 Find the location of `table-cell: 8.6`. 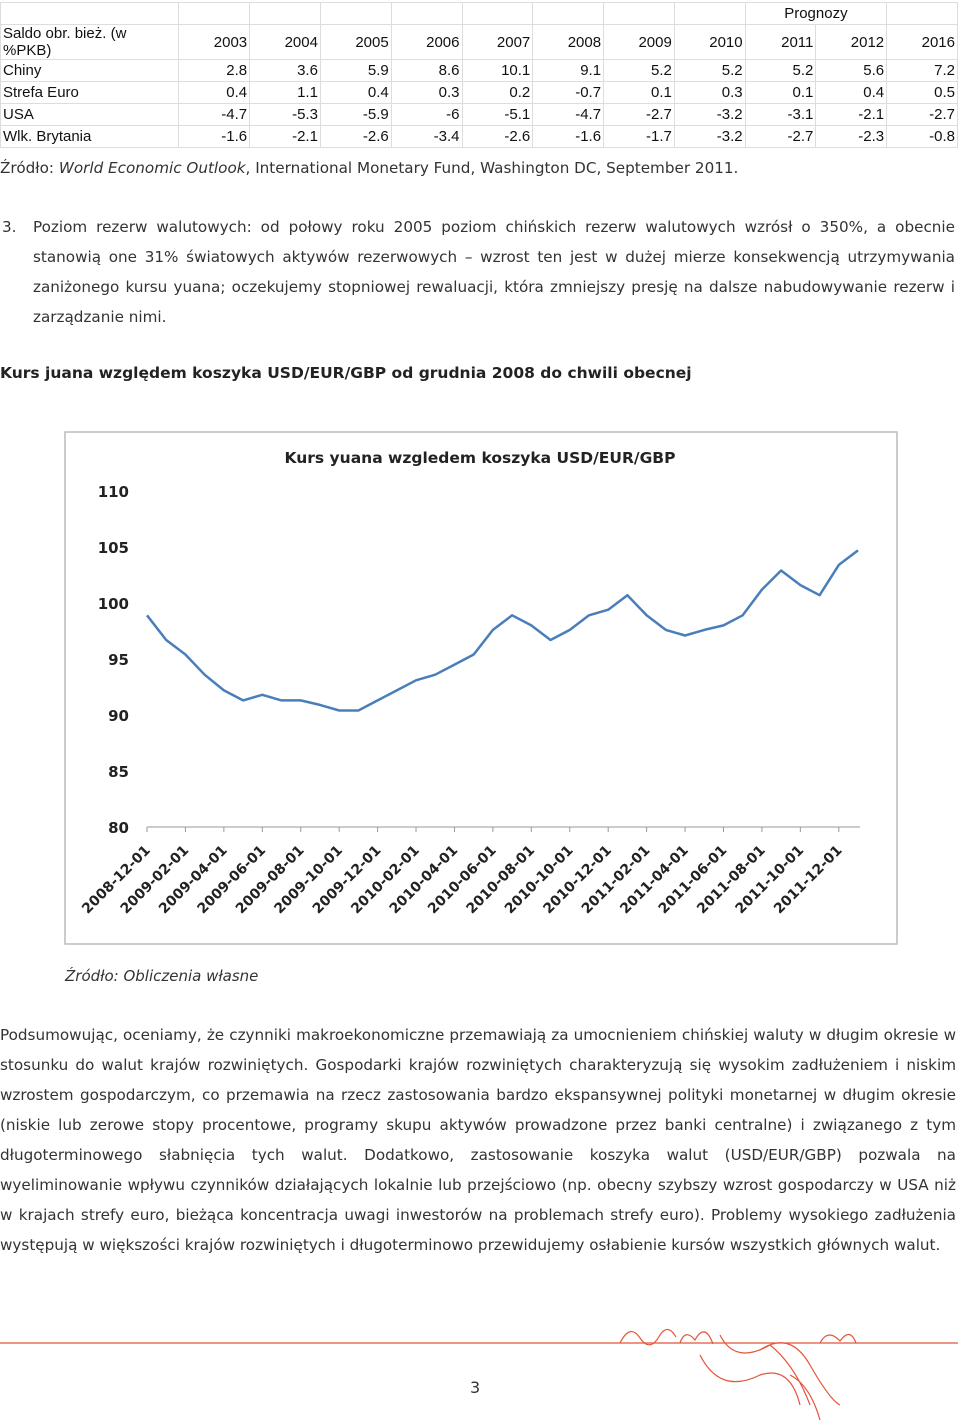

table-cell: 8.6 is located at coordinates (426, 70).